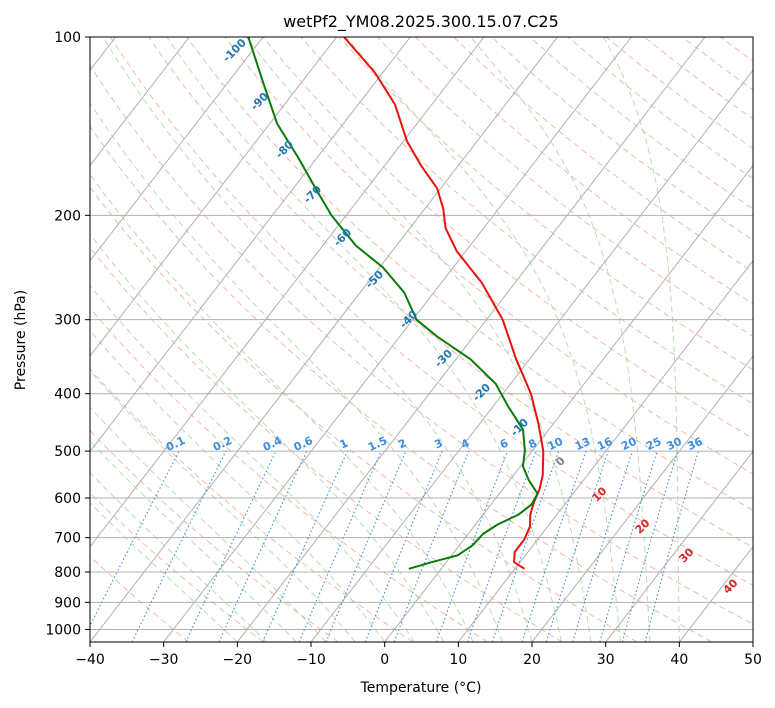 The image size is (775, 708). Describe the element at coordinates (421, 688) in the screenshot. I see `x-axis-title: Temperature (°C)` at that location.